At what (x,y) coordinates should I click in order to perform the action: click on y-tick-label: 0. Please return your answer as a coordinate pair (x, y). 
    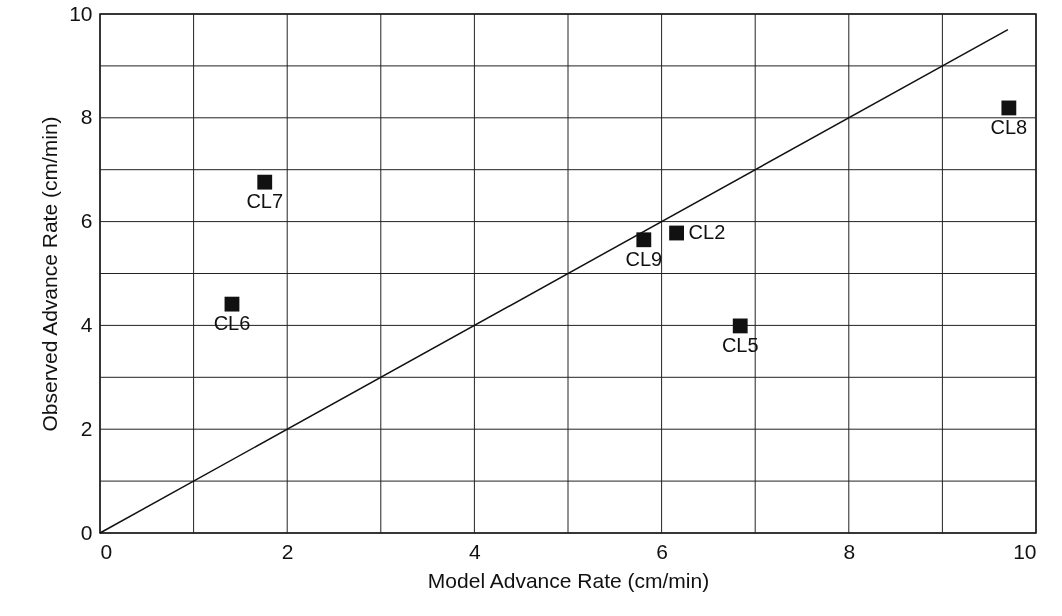
    Looking at the image, I should click on (86, 532).